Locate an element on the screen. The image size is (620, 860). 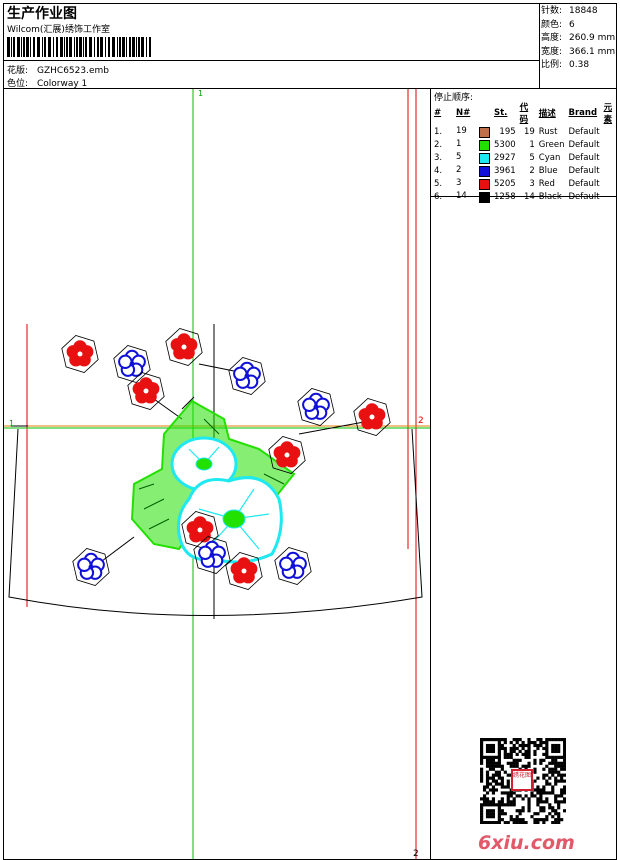
row-stitches: 195 is located at coordinates (507, 131).